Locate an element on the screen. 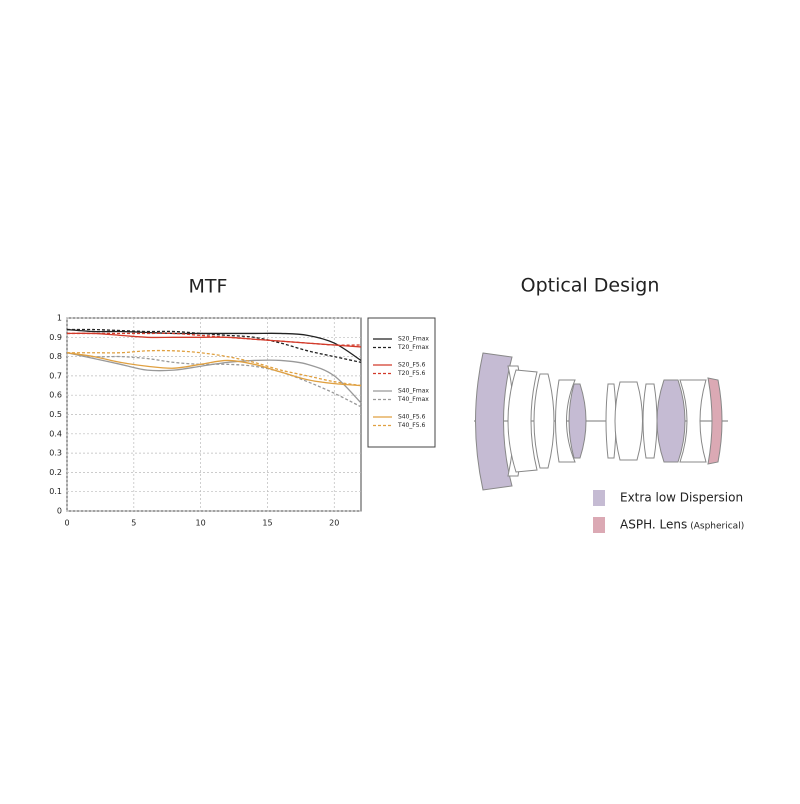 This screenshot has height=804, width=800. lens-diagram is located at coordinates (601, 421).